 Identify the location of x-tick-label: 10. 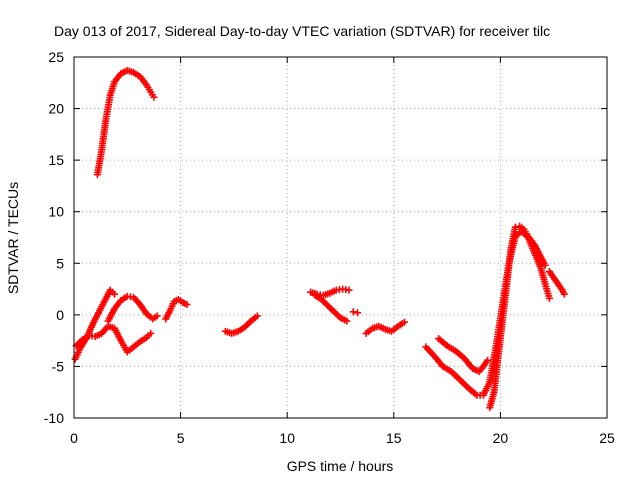
(287, 438).